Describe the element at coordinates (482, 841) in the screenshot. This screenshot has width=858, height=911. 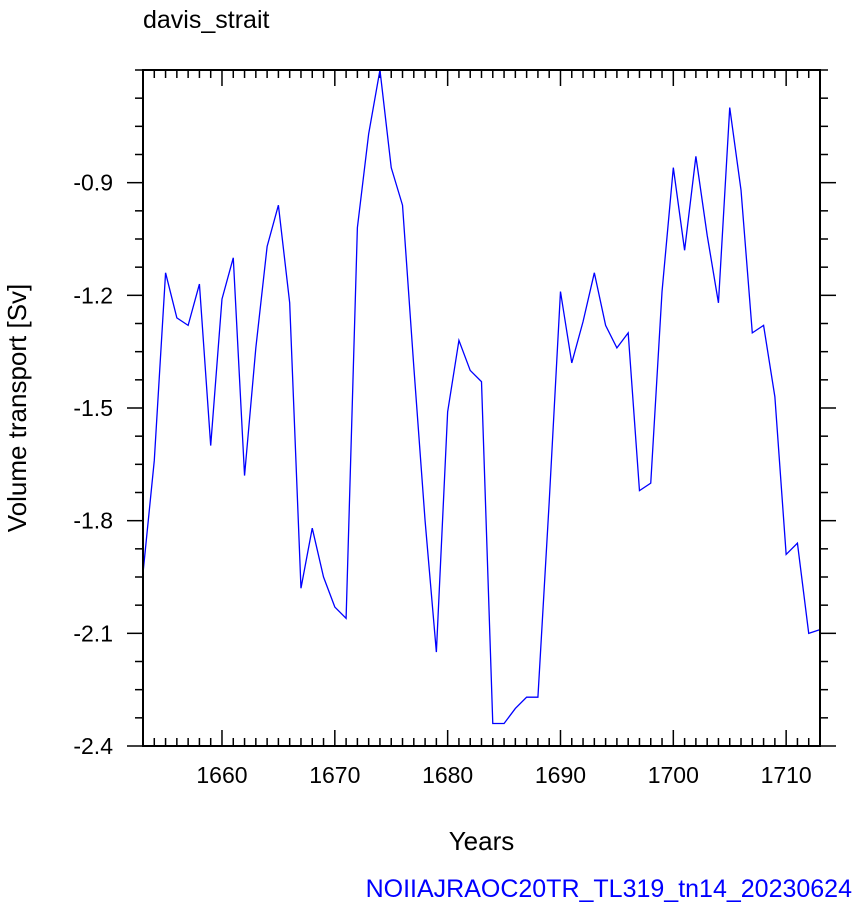
I see `x-axis-label: Years` at that location.